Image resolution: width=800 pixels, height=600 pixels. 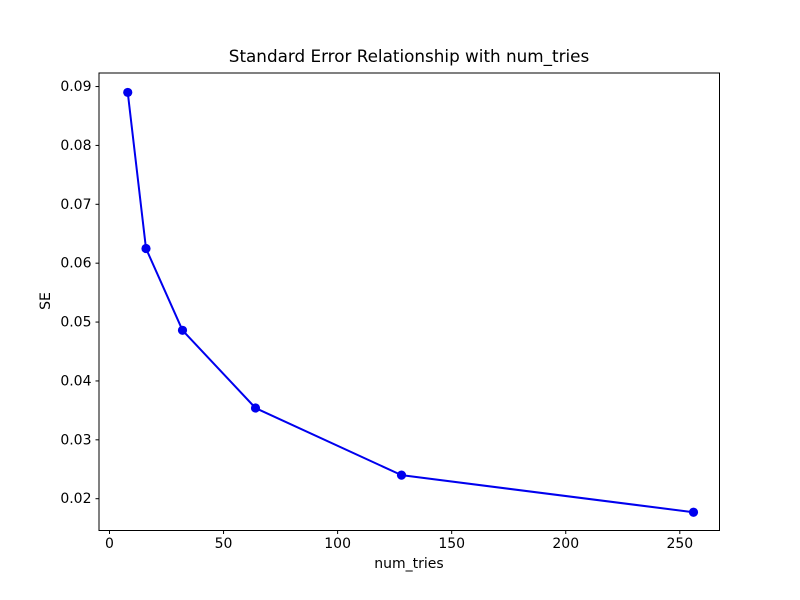 I want to click on y-tick-label: 0.03, so click(x=75, y=440).